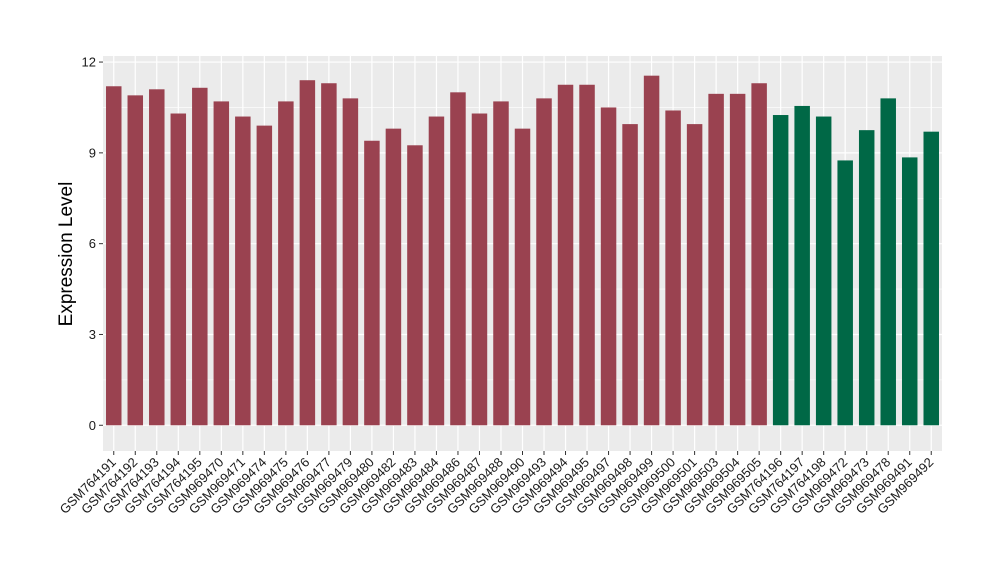 The image size is (1000, 580). Describe the element at coordinates (221, 263) in the screenshot. I see `bar-GSM969470` at that location.